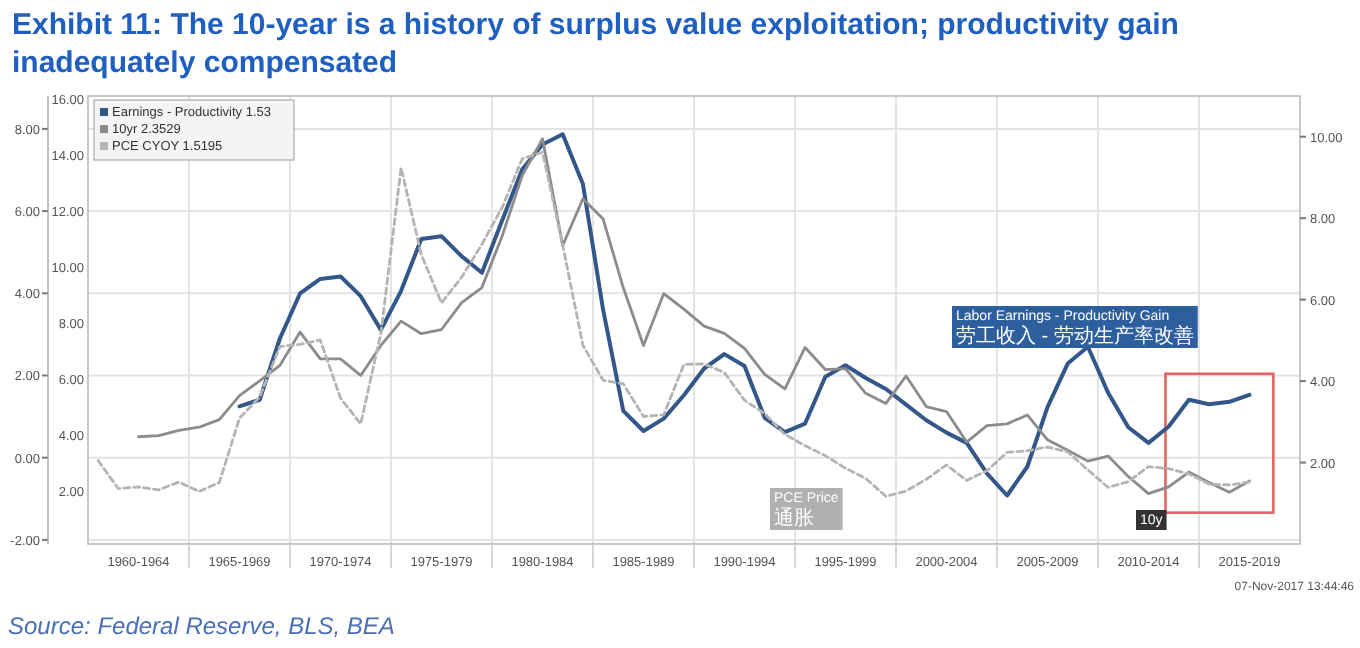  I want to click on title: inadequately compensated, so click(205, 63).